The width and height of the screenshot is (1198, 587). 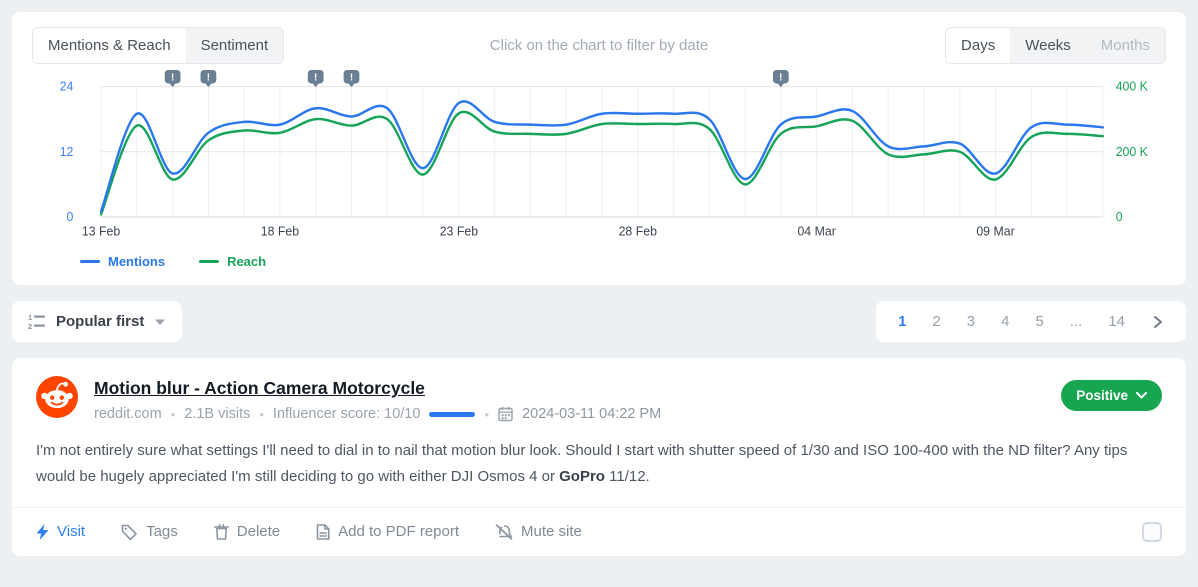 What do you see at coordinates (1048, 45) in the screenshot?
I see `toggle-weeks: Weeks` at bounding box center [1048, 45].